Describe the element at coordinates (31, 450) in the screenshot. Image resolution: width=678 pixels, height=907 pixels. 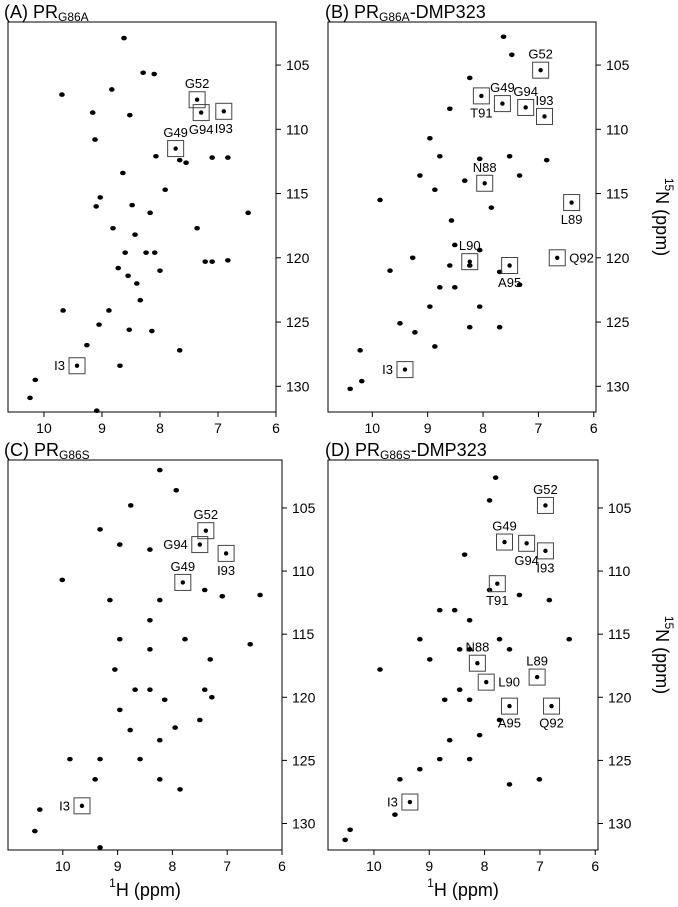
I see `panel-title-part: (C) PR` at that location.